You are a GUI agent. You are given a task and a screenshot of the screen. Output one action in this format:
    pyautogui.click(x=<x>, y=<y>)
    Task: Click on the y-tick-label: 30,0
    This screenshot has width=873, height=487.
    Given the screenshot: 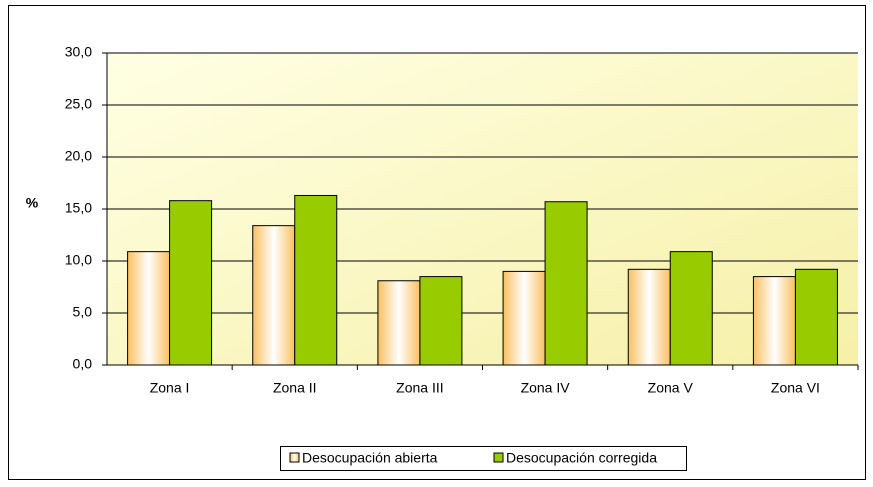 What is the action you would take?
    pyautogui.click(x=78, y=52)
    